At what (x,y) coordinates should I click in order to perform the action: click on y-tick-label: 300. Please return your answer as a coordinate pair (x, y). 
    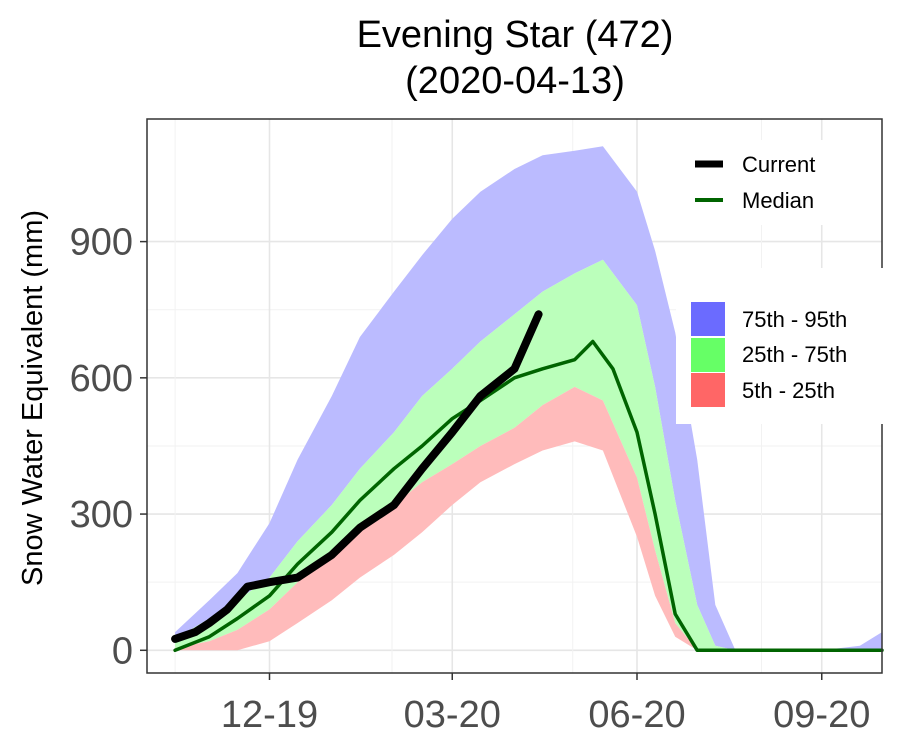
    Looking at the image, I should click on (101, 515).